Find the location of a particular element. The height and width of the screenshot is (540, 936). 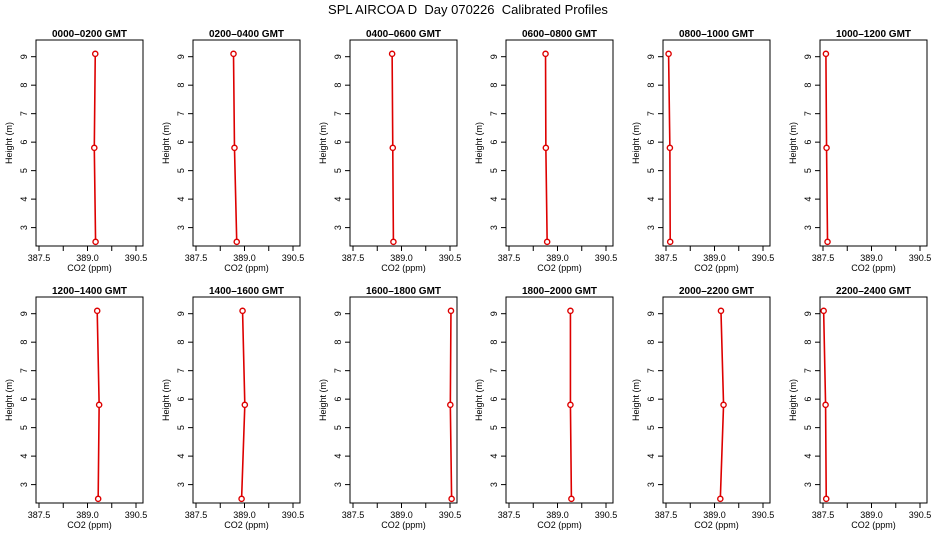

panel-title: 0200–0400 GMT is located at coordinates (246, 34).